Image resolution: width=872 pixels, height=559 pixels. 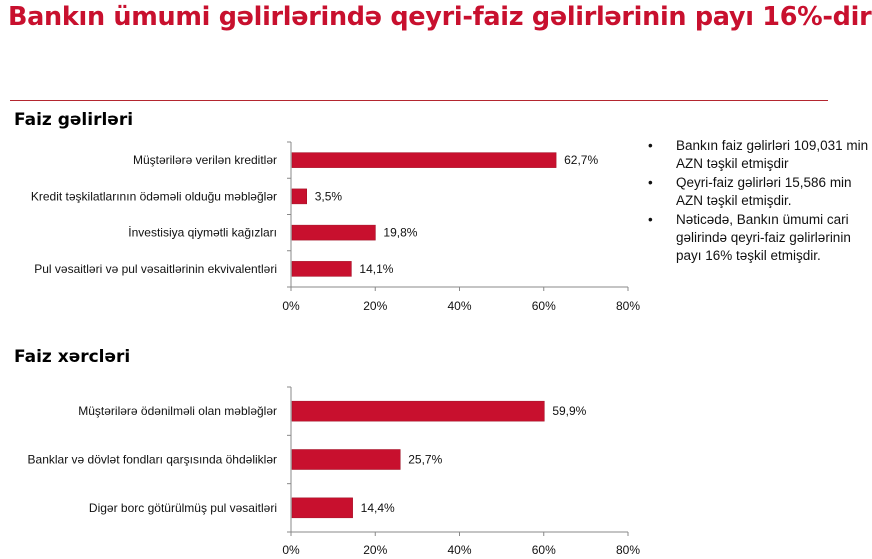 I want to click on data-label: 25,7%, so click(x=425, y=460).